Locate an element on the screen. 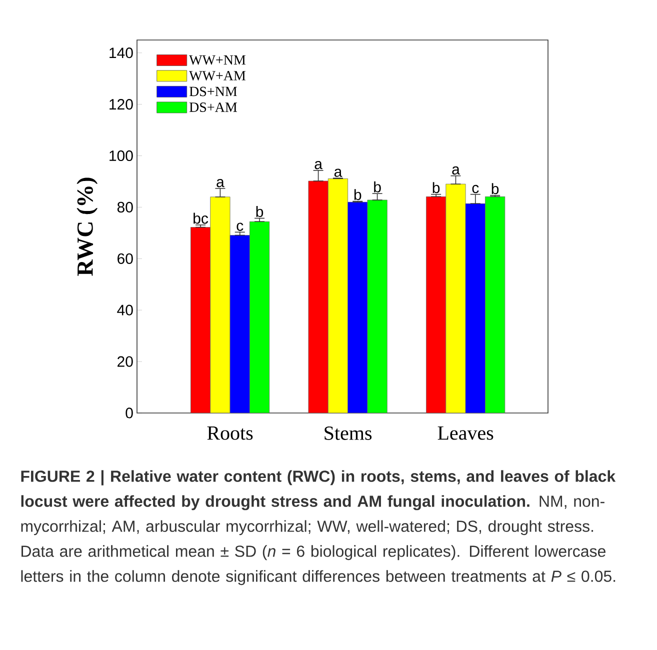 This screenshot has height=650, width=657. x-tick-label: Leaves is located at coordinates (466, 433).